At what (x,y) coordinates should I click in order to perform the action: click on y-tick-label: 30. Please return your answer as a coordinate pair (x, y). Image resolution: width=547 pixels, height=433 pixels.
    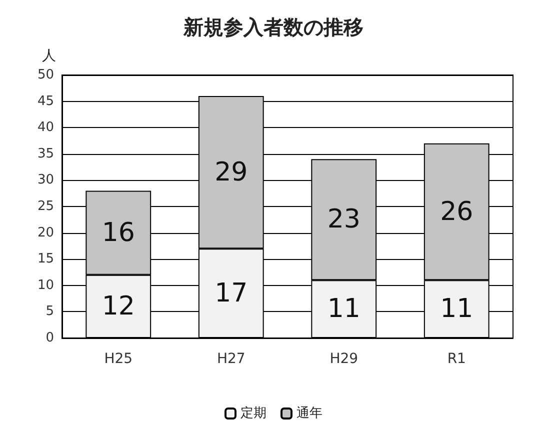
    Looking at the image, I should click on (45, 180).